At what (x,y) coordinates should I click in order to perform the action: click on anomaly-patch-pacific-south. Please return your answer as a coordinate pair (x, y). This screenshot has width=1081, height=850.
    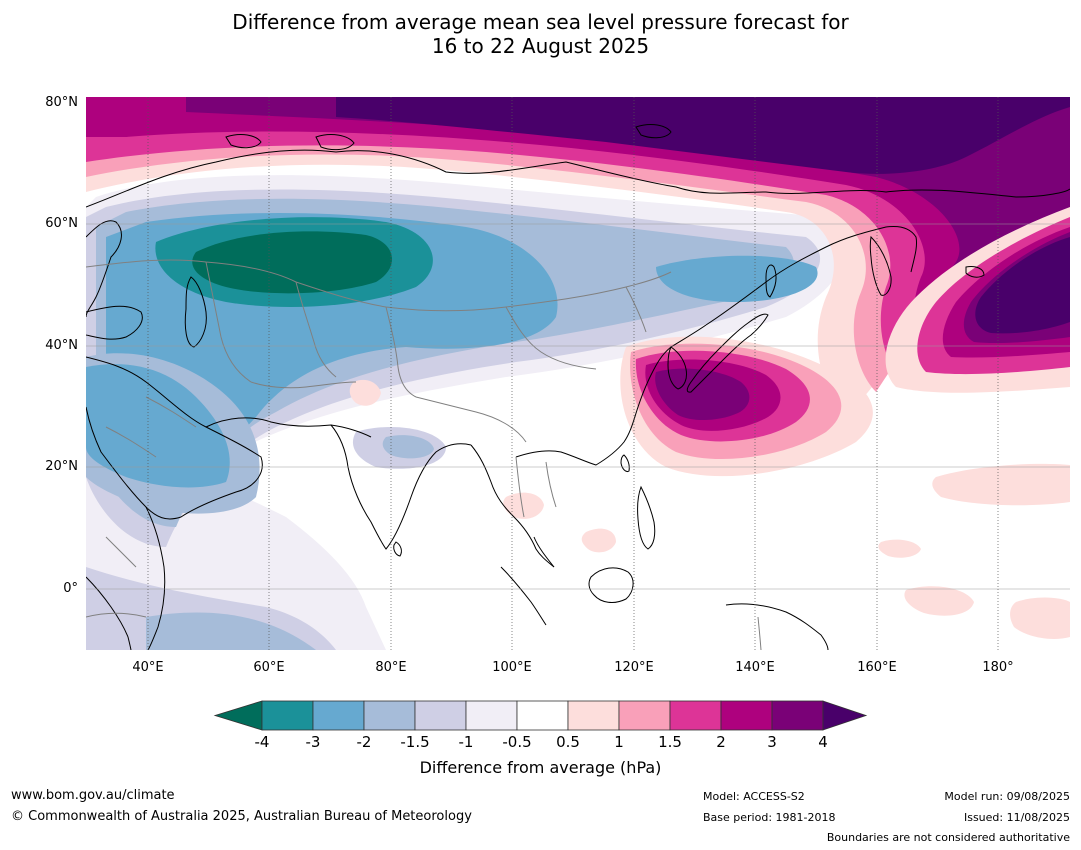
    Looking at the image, I should click on (939, 601).